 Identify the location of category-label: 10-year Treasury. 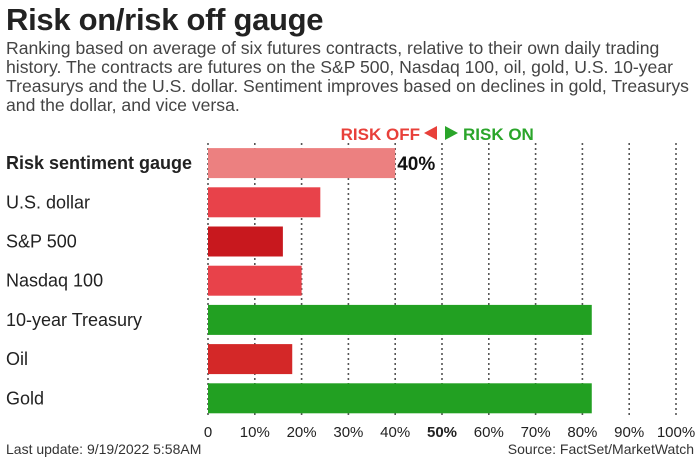
(74, 320).